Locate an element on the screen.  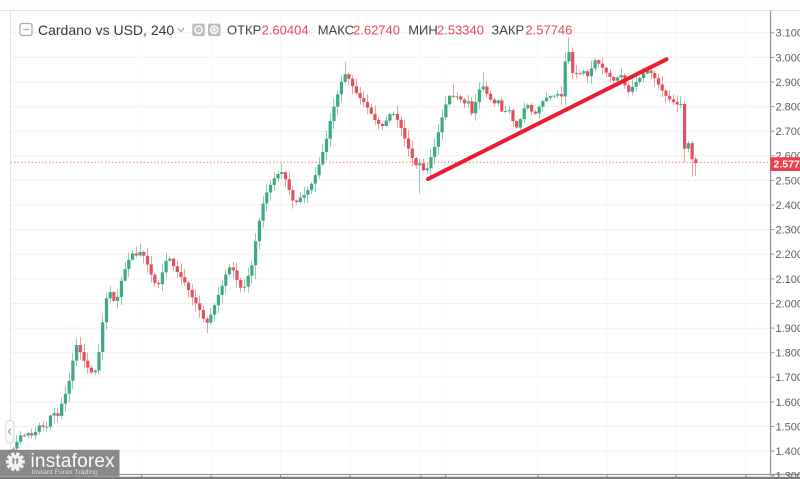
svg-text: 1.300 is located at coordinates (788, 475).